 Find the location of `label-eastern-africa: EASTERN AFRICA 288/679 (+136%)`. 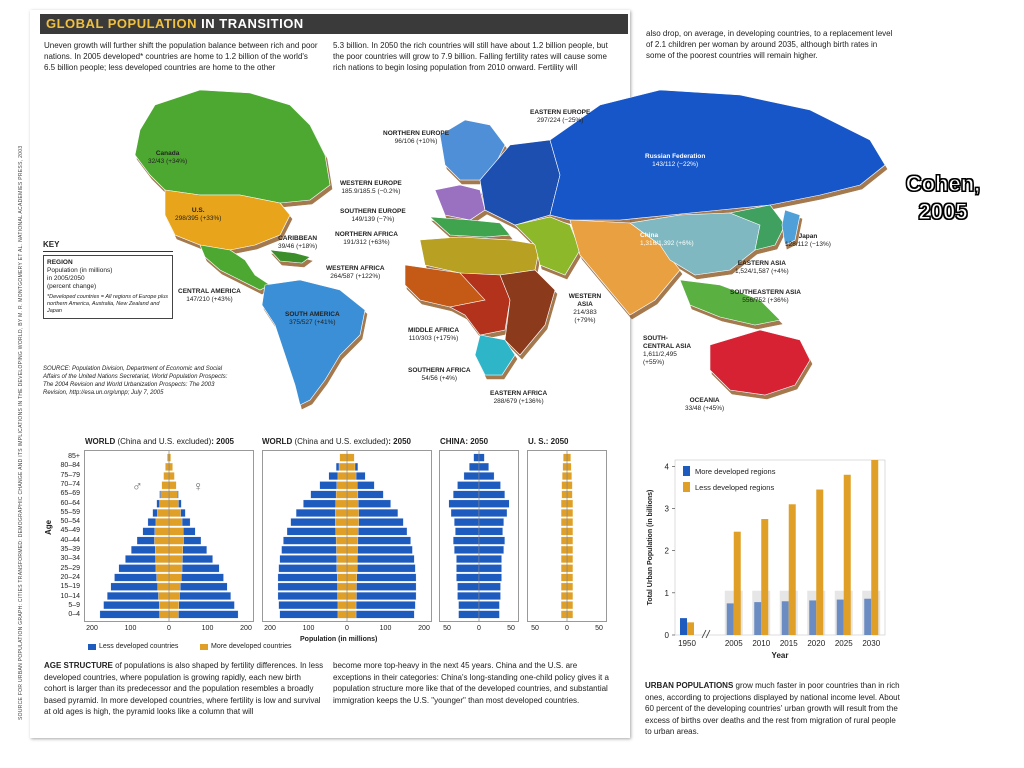

label-eastern-africa: EASTERN AFRICA 288/679 (+136%) is located at coordinates (519, 397).